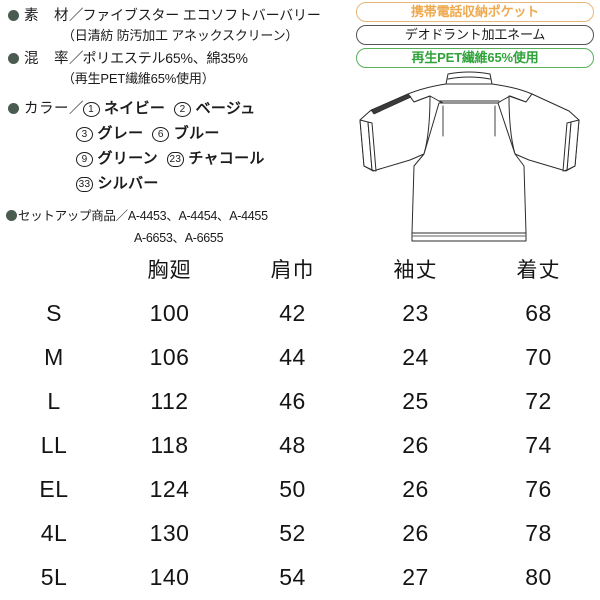 Image resolution: width=600 pixels, height=600 pixels. I want to click on cell-l-length: 72, so click(538, 400).